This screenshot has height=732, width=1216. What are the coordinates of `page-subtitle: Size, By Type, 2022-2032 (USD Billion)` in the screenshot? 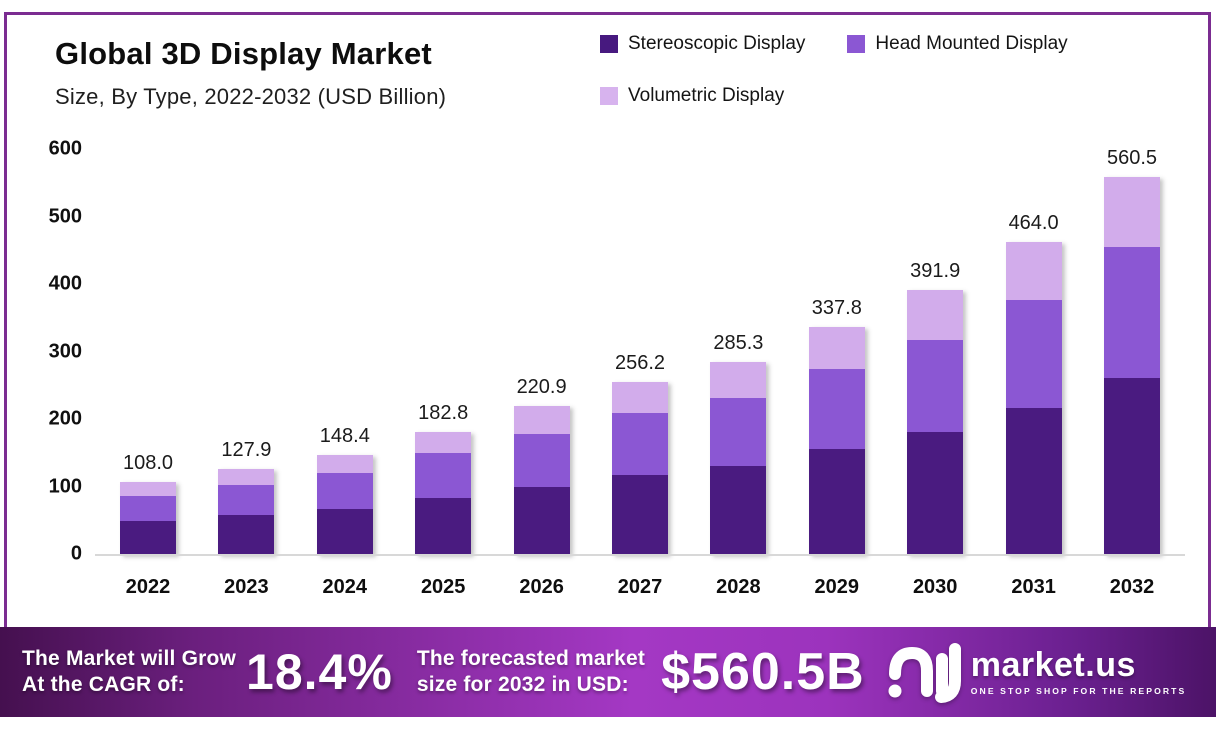 It's located at (251, 96).